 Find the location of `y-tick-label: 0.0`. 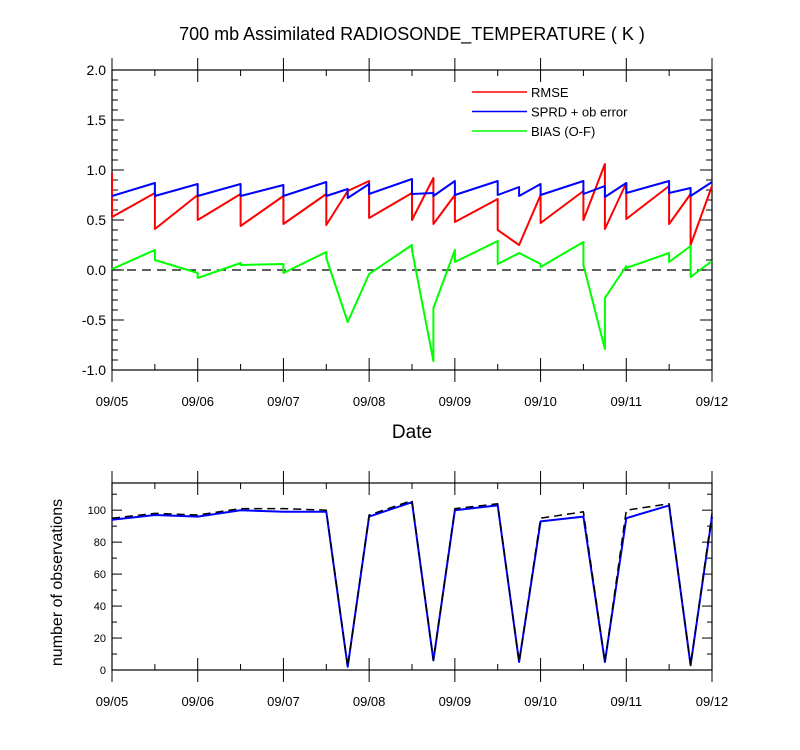

y-tick-label: 0.0 is located at coordinates (97, 270).